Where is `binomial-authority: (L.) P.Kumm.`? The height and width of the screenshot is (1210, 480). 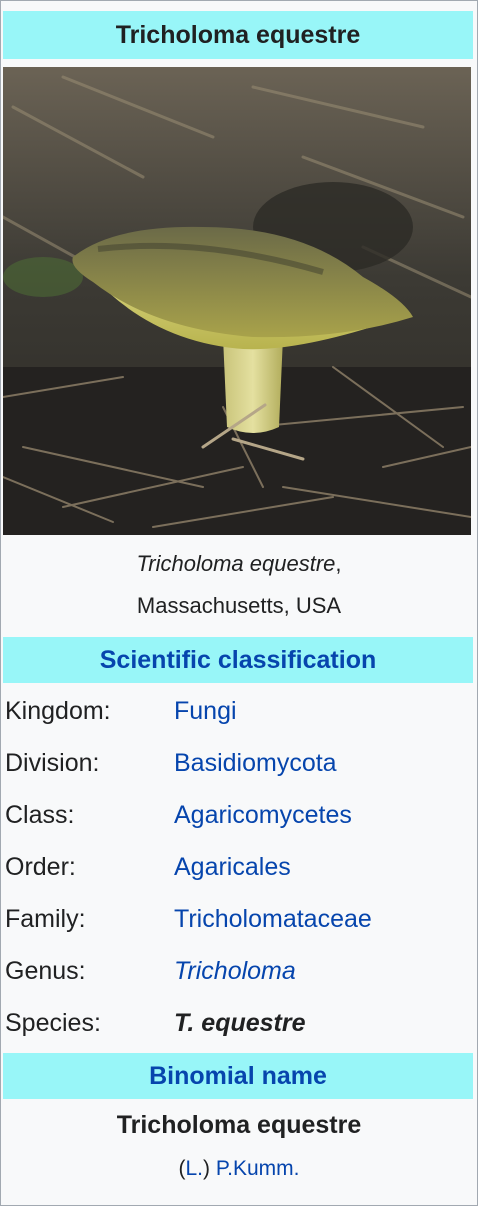
binomial-authority: (L.) P.Kumm. is located at coordinates (239, 1169).